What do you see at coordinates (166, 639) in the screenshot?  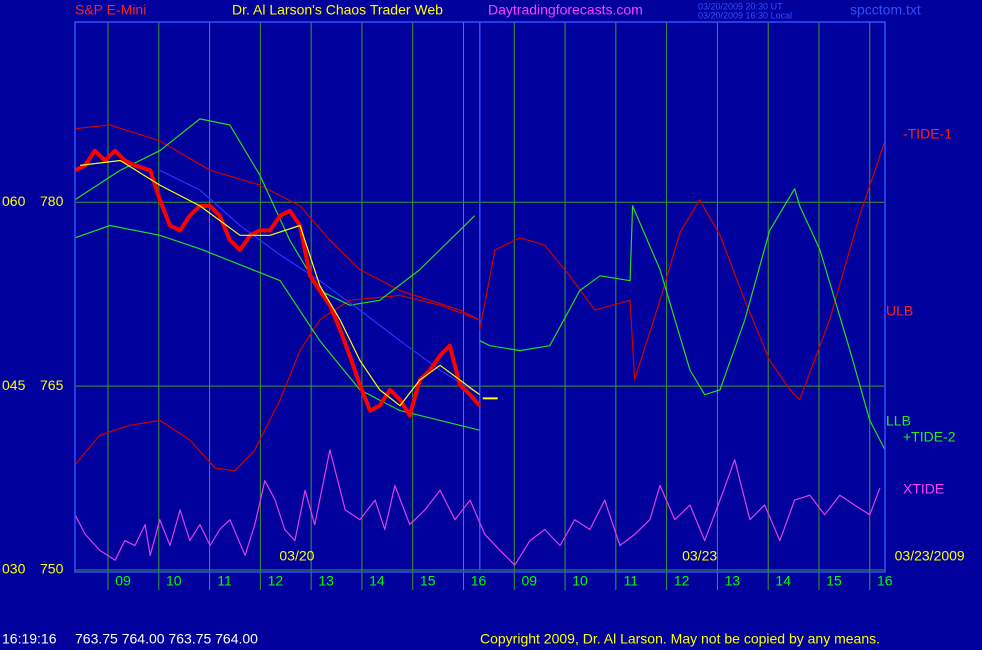 I see `status-quote: 763.75 764.00 763.75 764.00` at bounding box center [166, 639].